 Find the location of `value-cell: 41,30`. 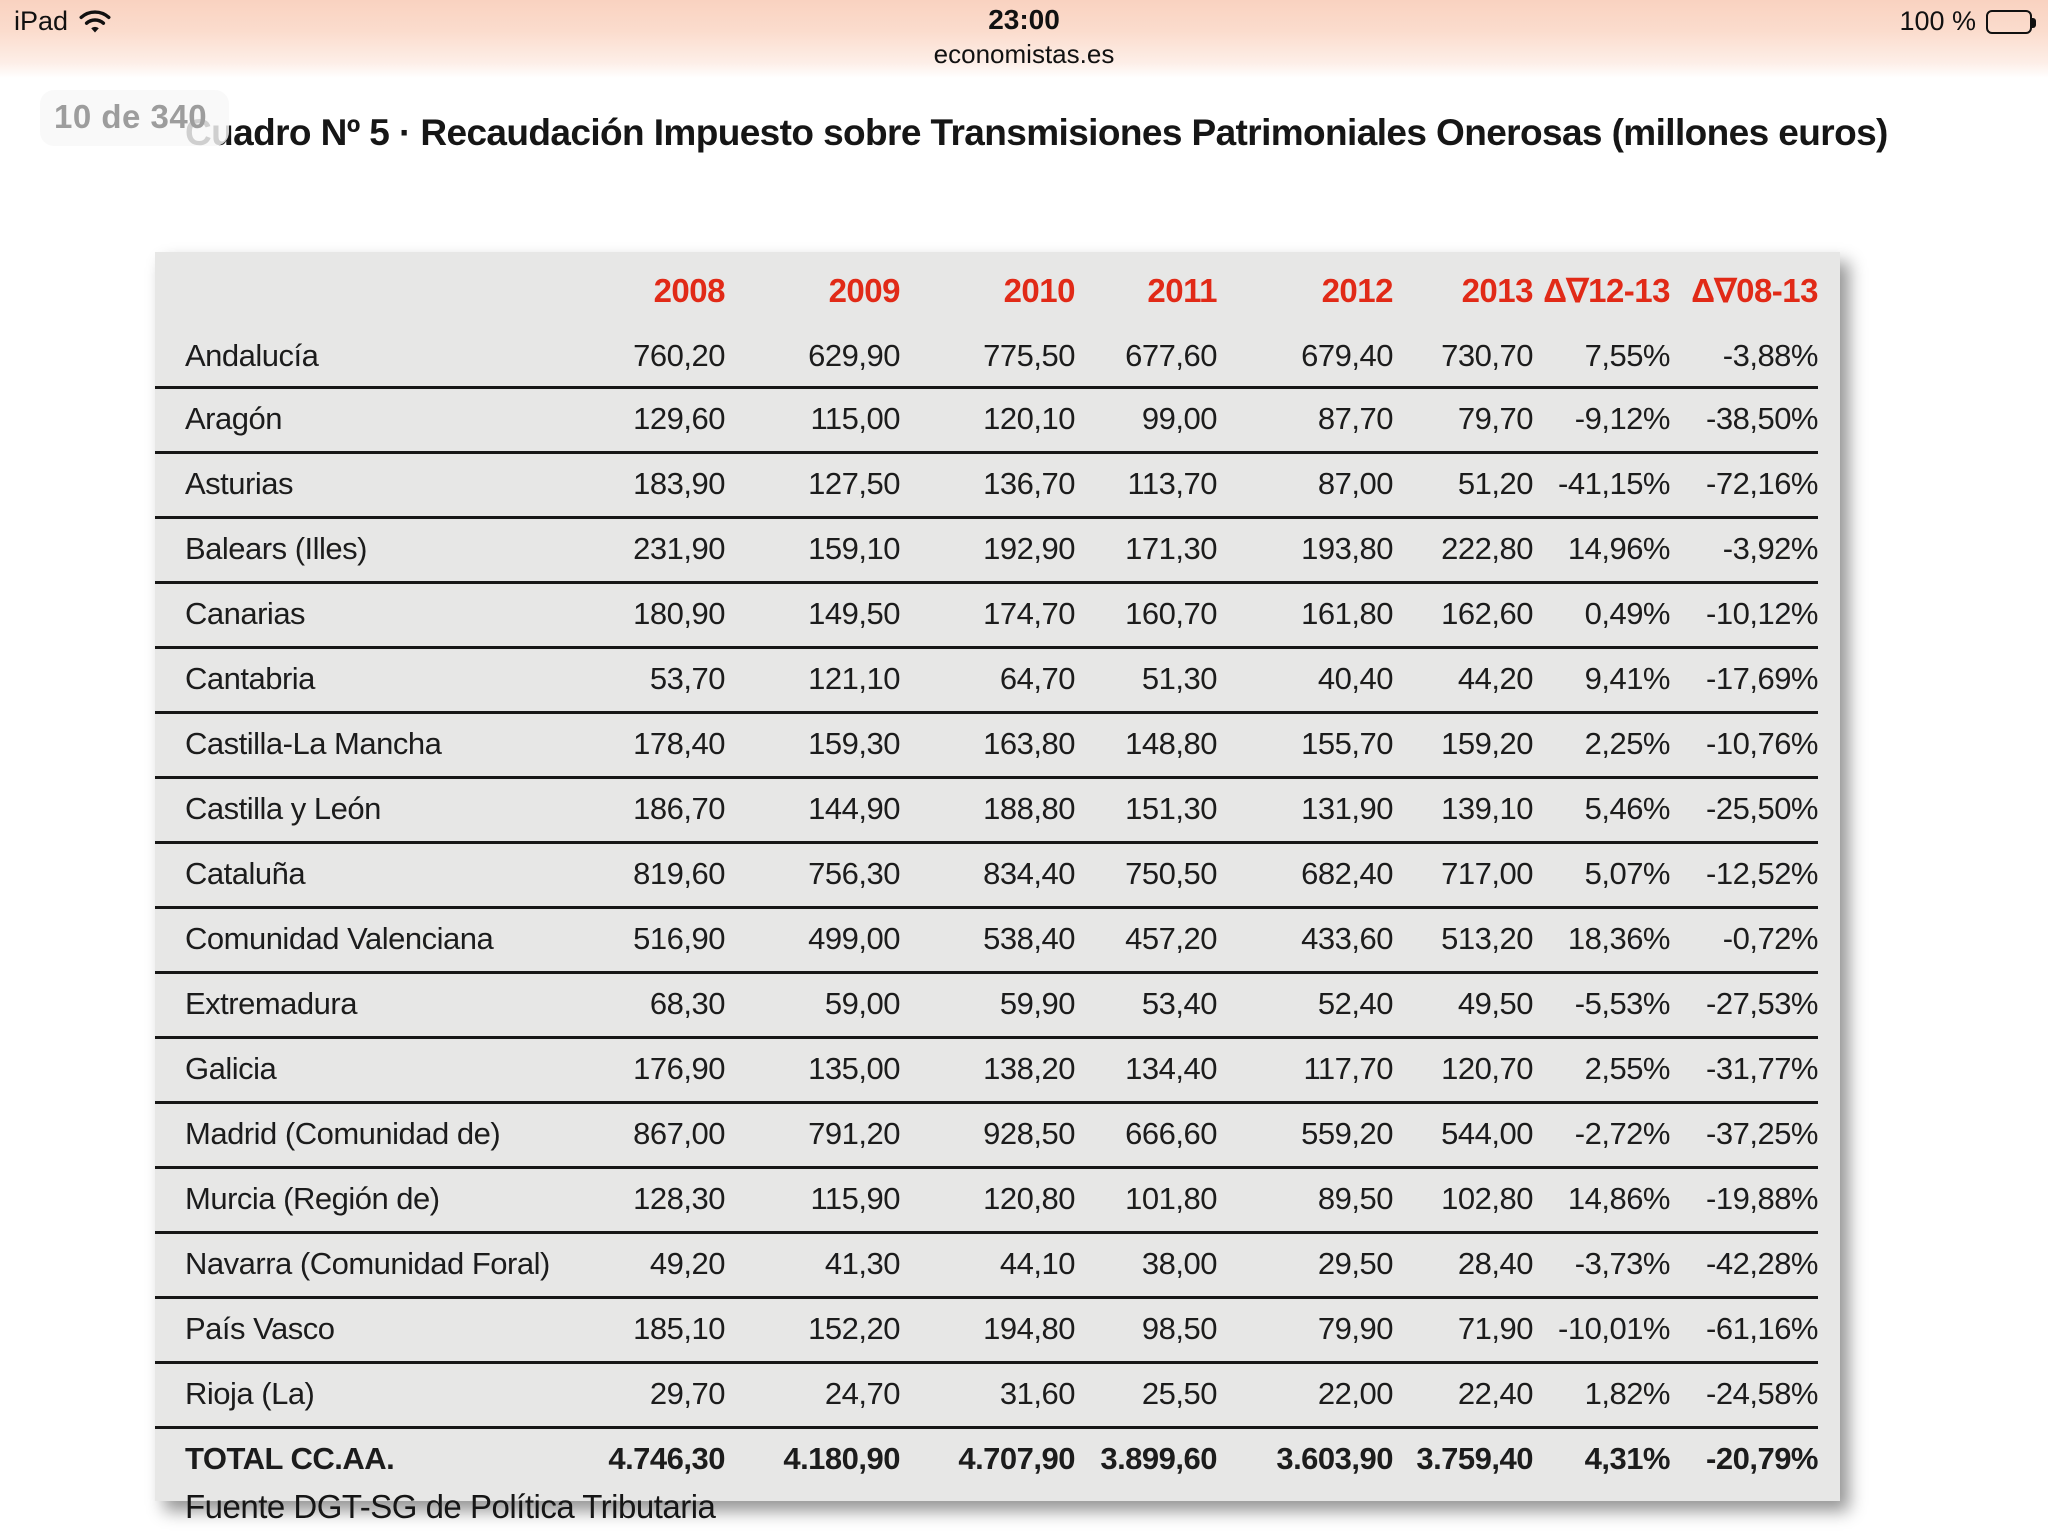

value-cell: 41,30 is located at coordinates (862, 1263).